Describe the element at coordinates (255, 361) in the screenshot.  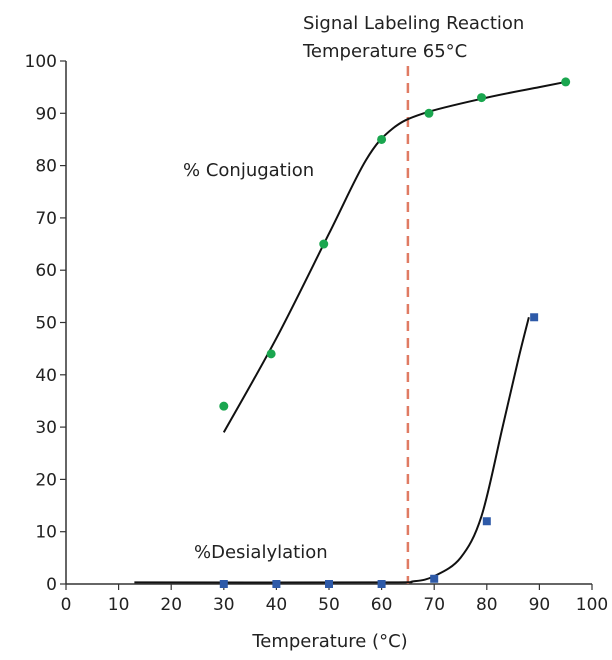
I see `series-labels: % Conjugation %Desialylation` at that location.